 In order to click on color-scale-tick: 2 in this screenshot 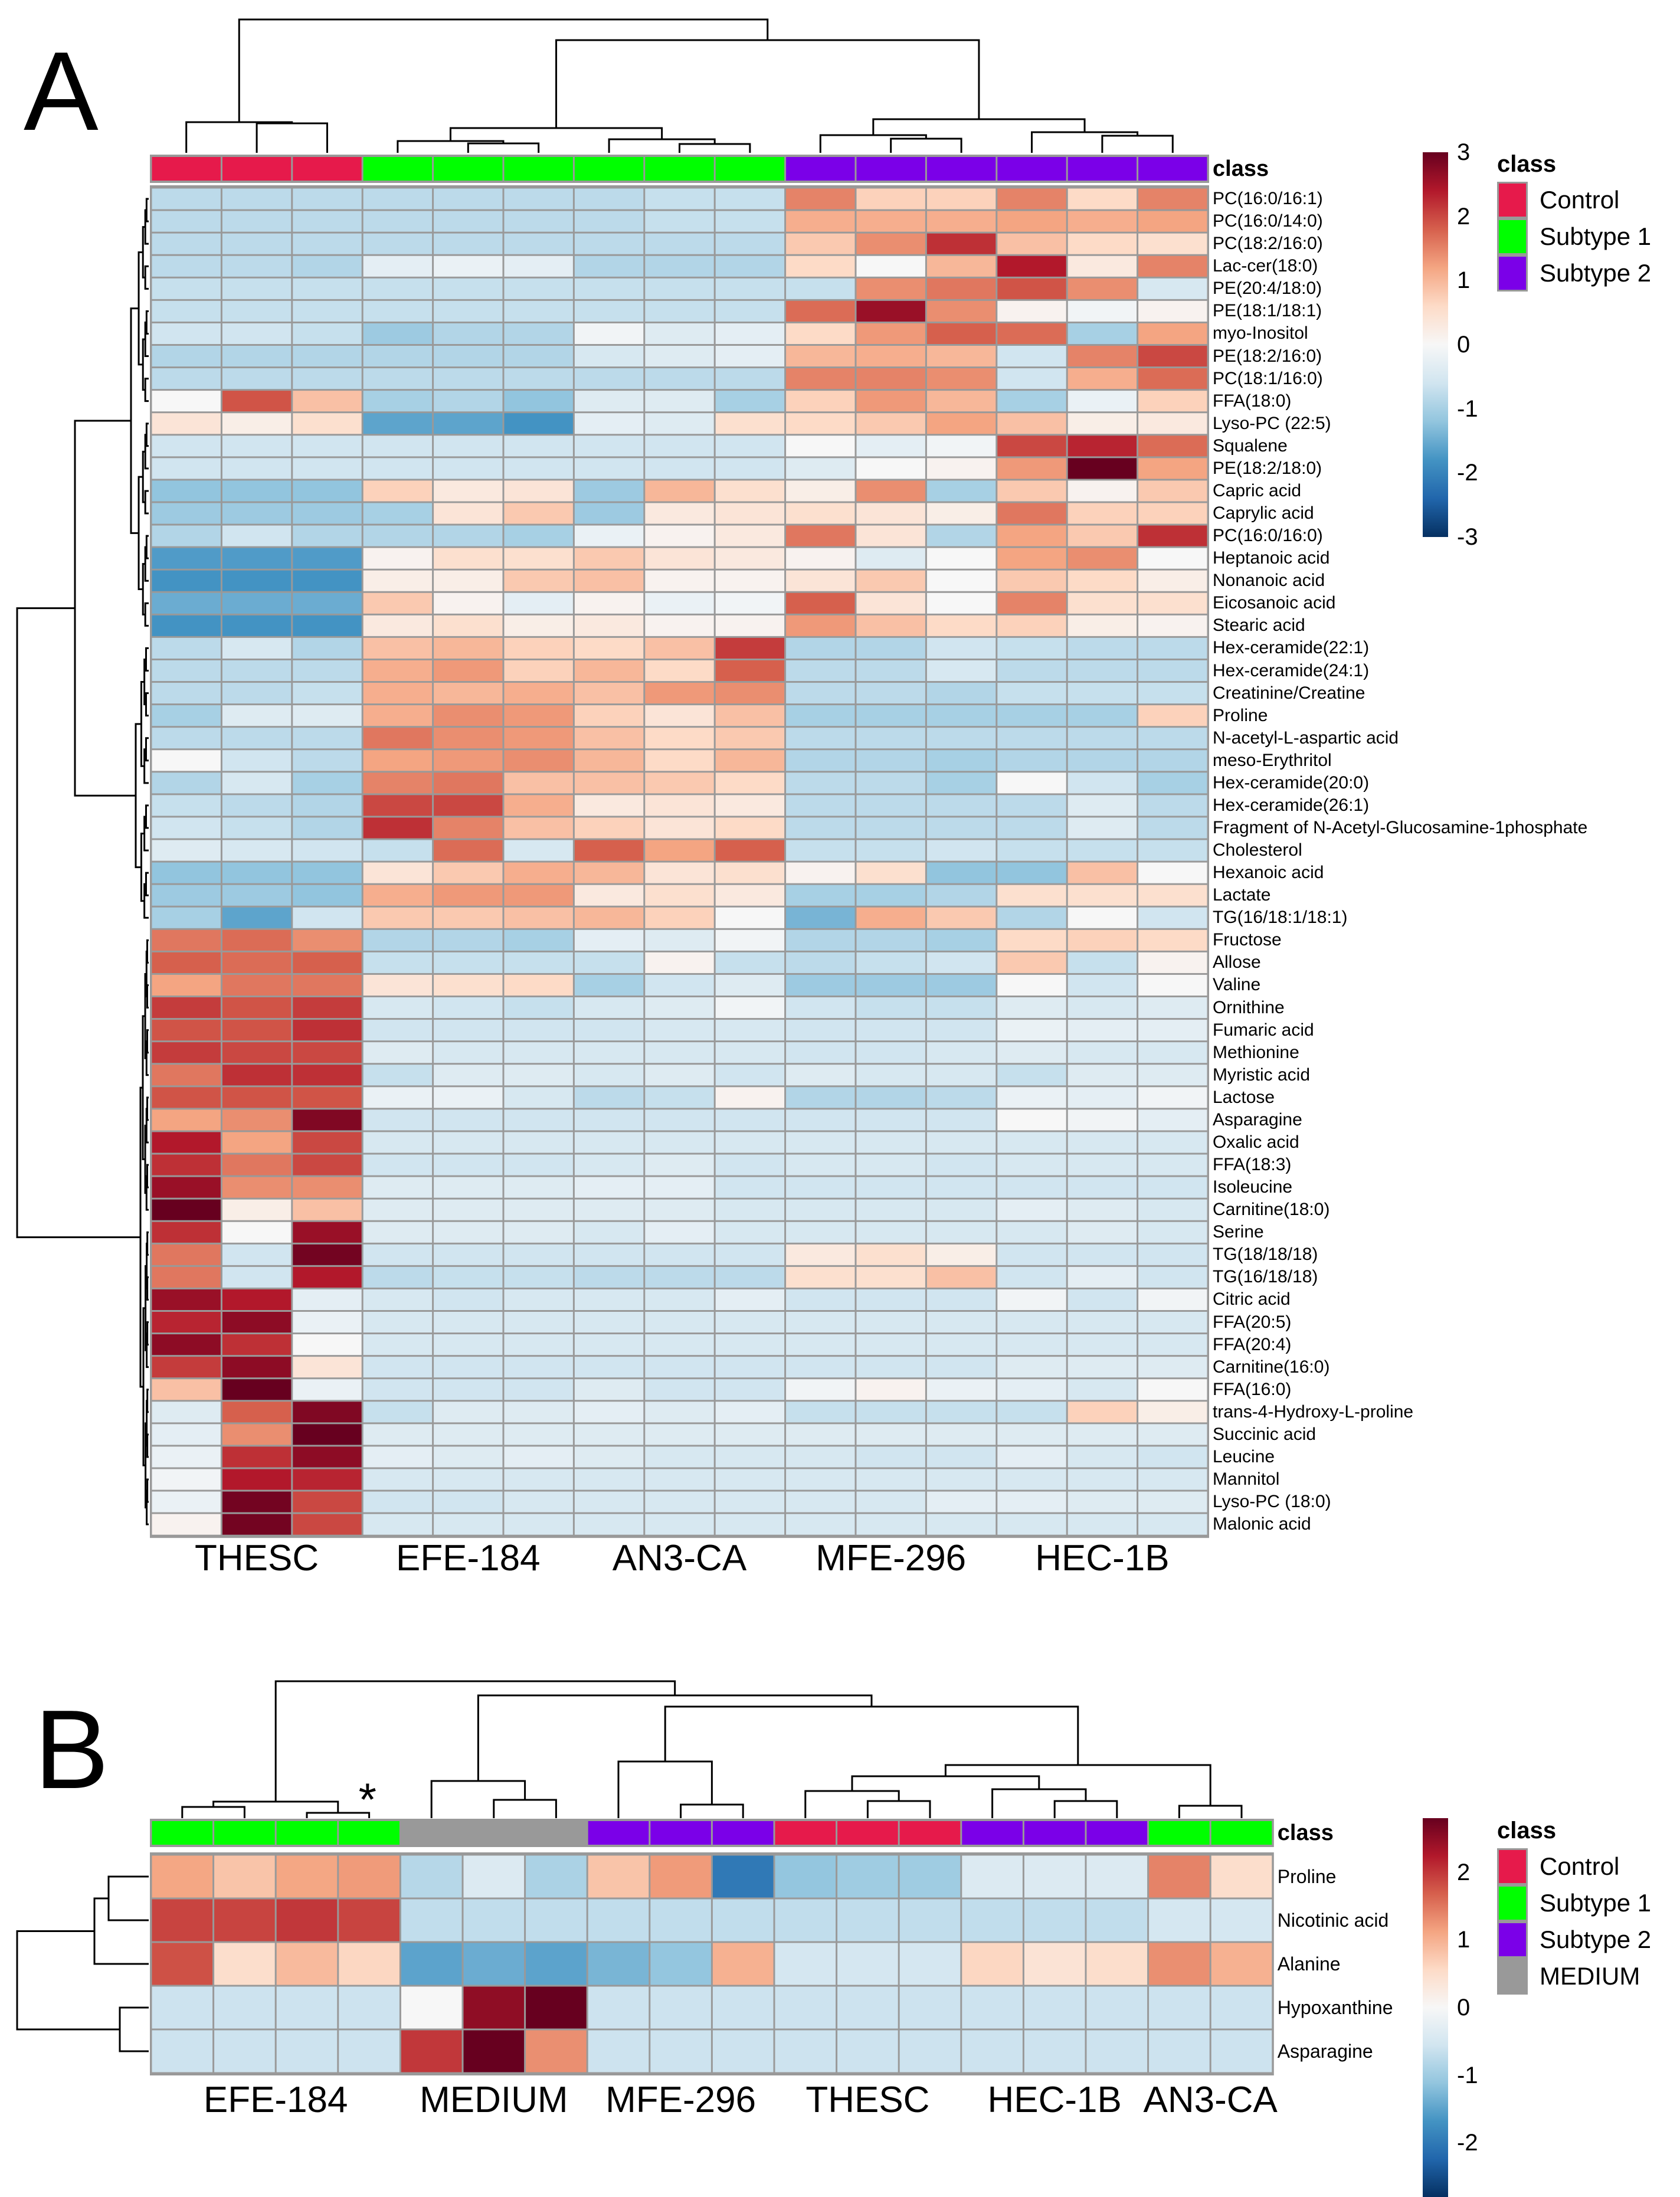, I will do `click(1464, 1872)`.